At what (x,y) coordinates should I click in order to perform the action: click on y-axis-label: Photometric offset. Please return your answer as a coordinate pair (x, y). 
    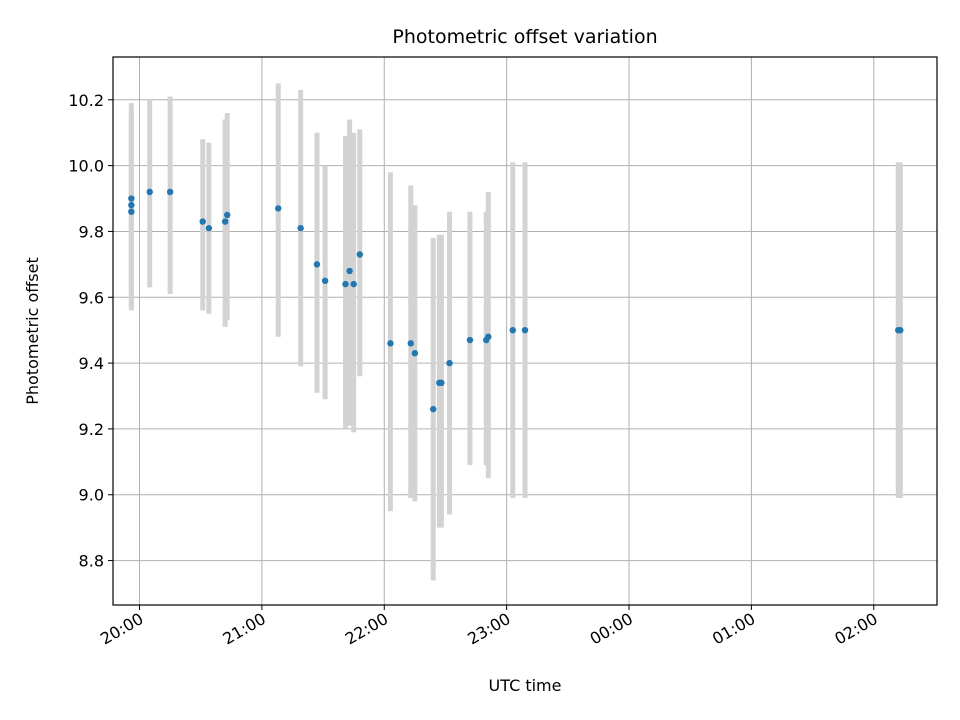
    Looking at the image, I should click on (32, 331).